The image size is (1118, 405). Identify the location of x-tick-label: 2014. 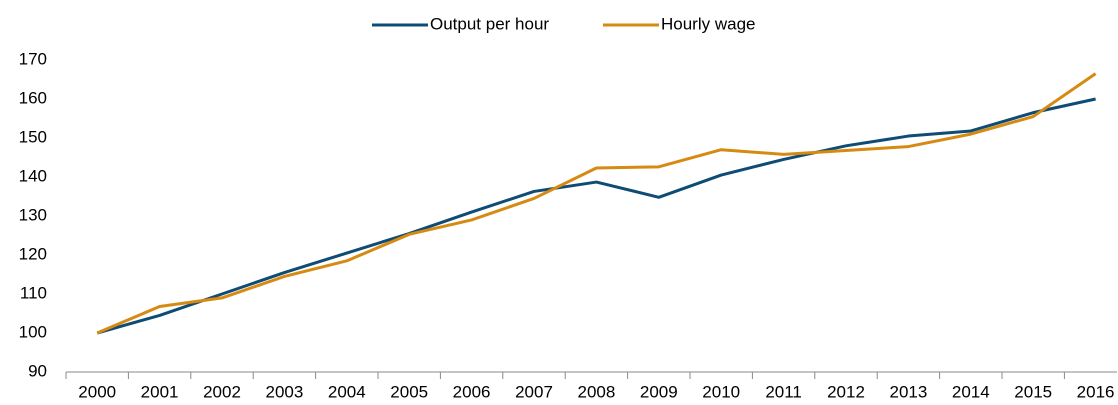
(971, 391).